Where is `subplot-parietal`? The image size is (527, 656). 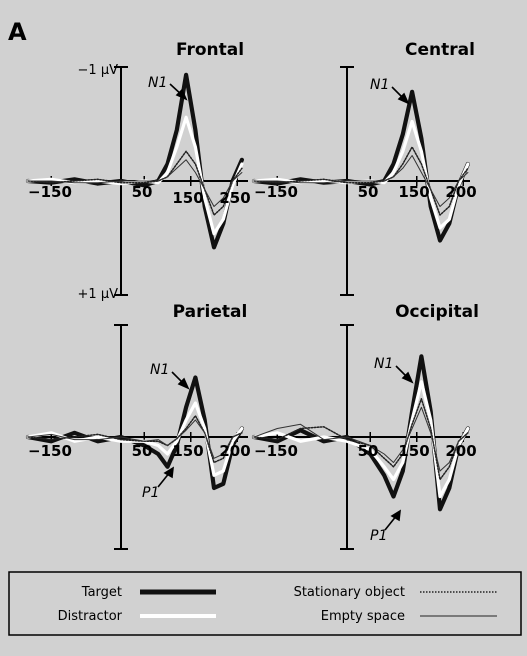 subplot-parietal is located at coordinates (136, 433).